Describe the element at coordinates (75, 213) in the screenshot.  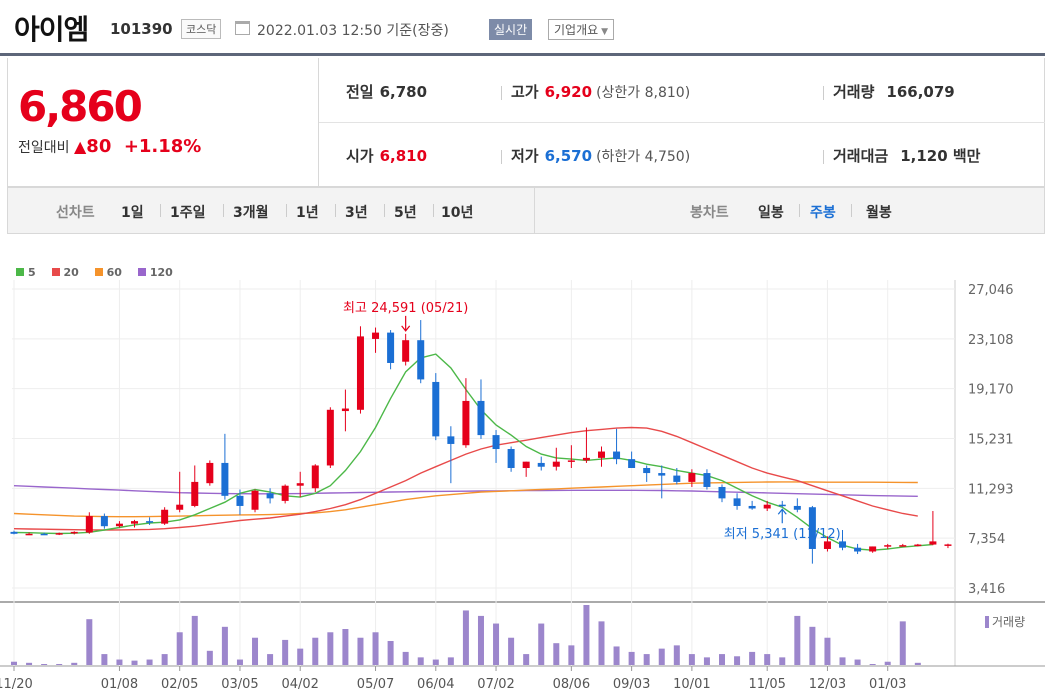
I see `line-chart-label: 선차트` at that location.